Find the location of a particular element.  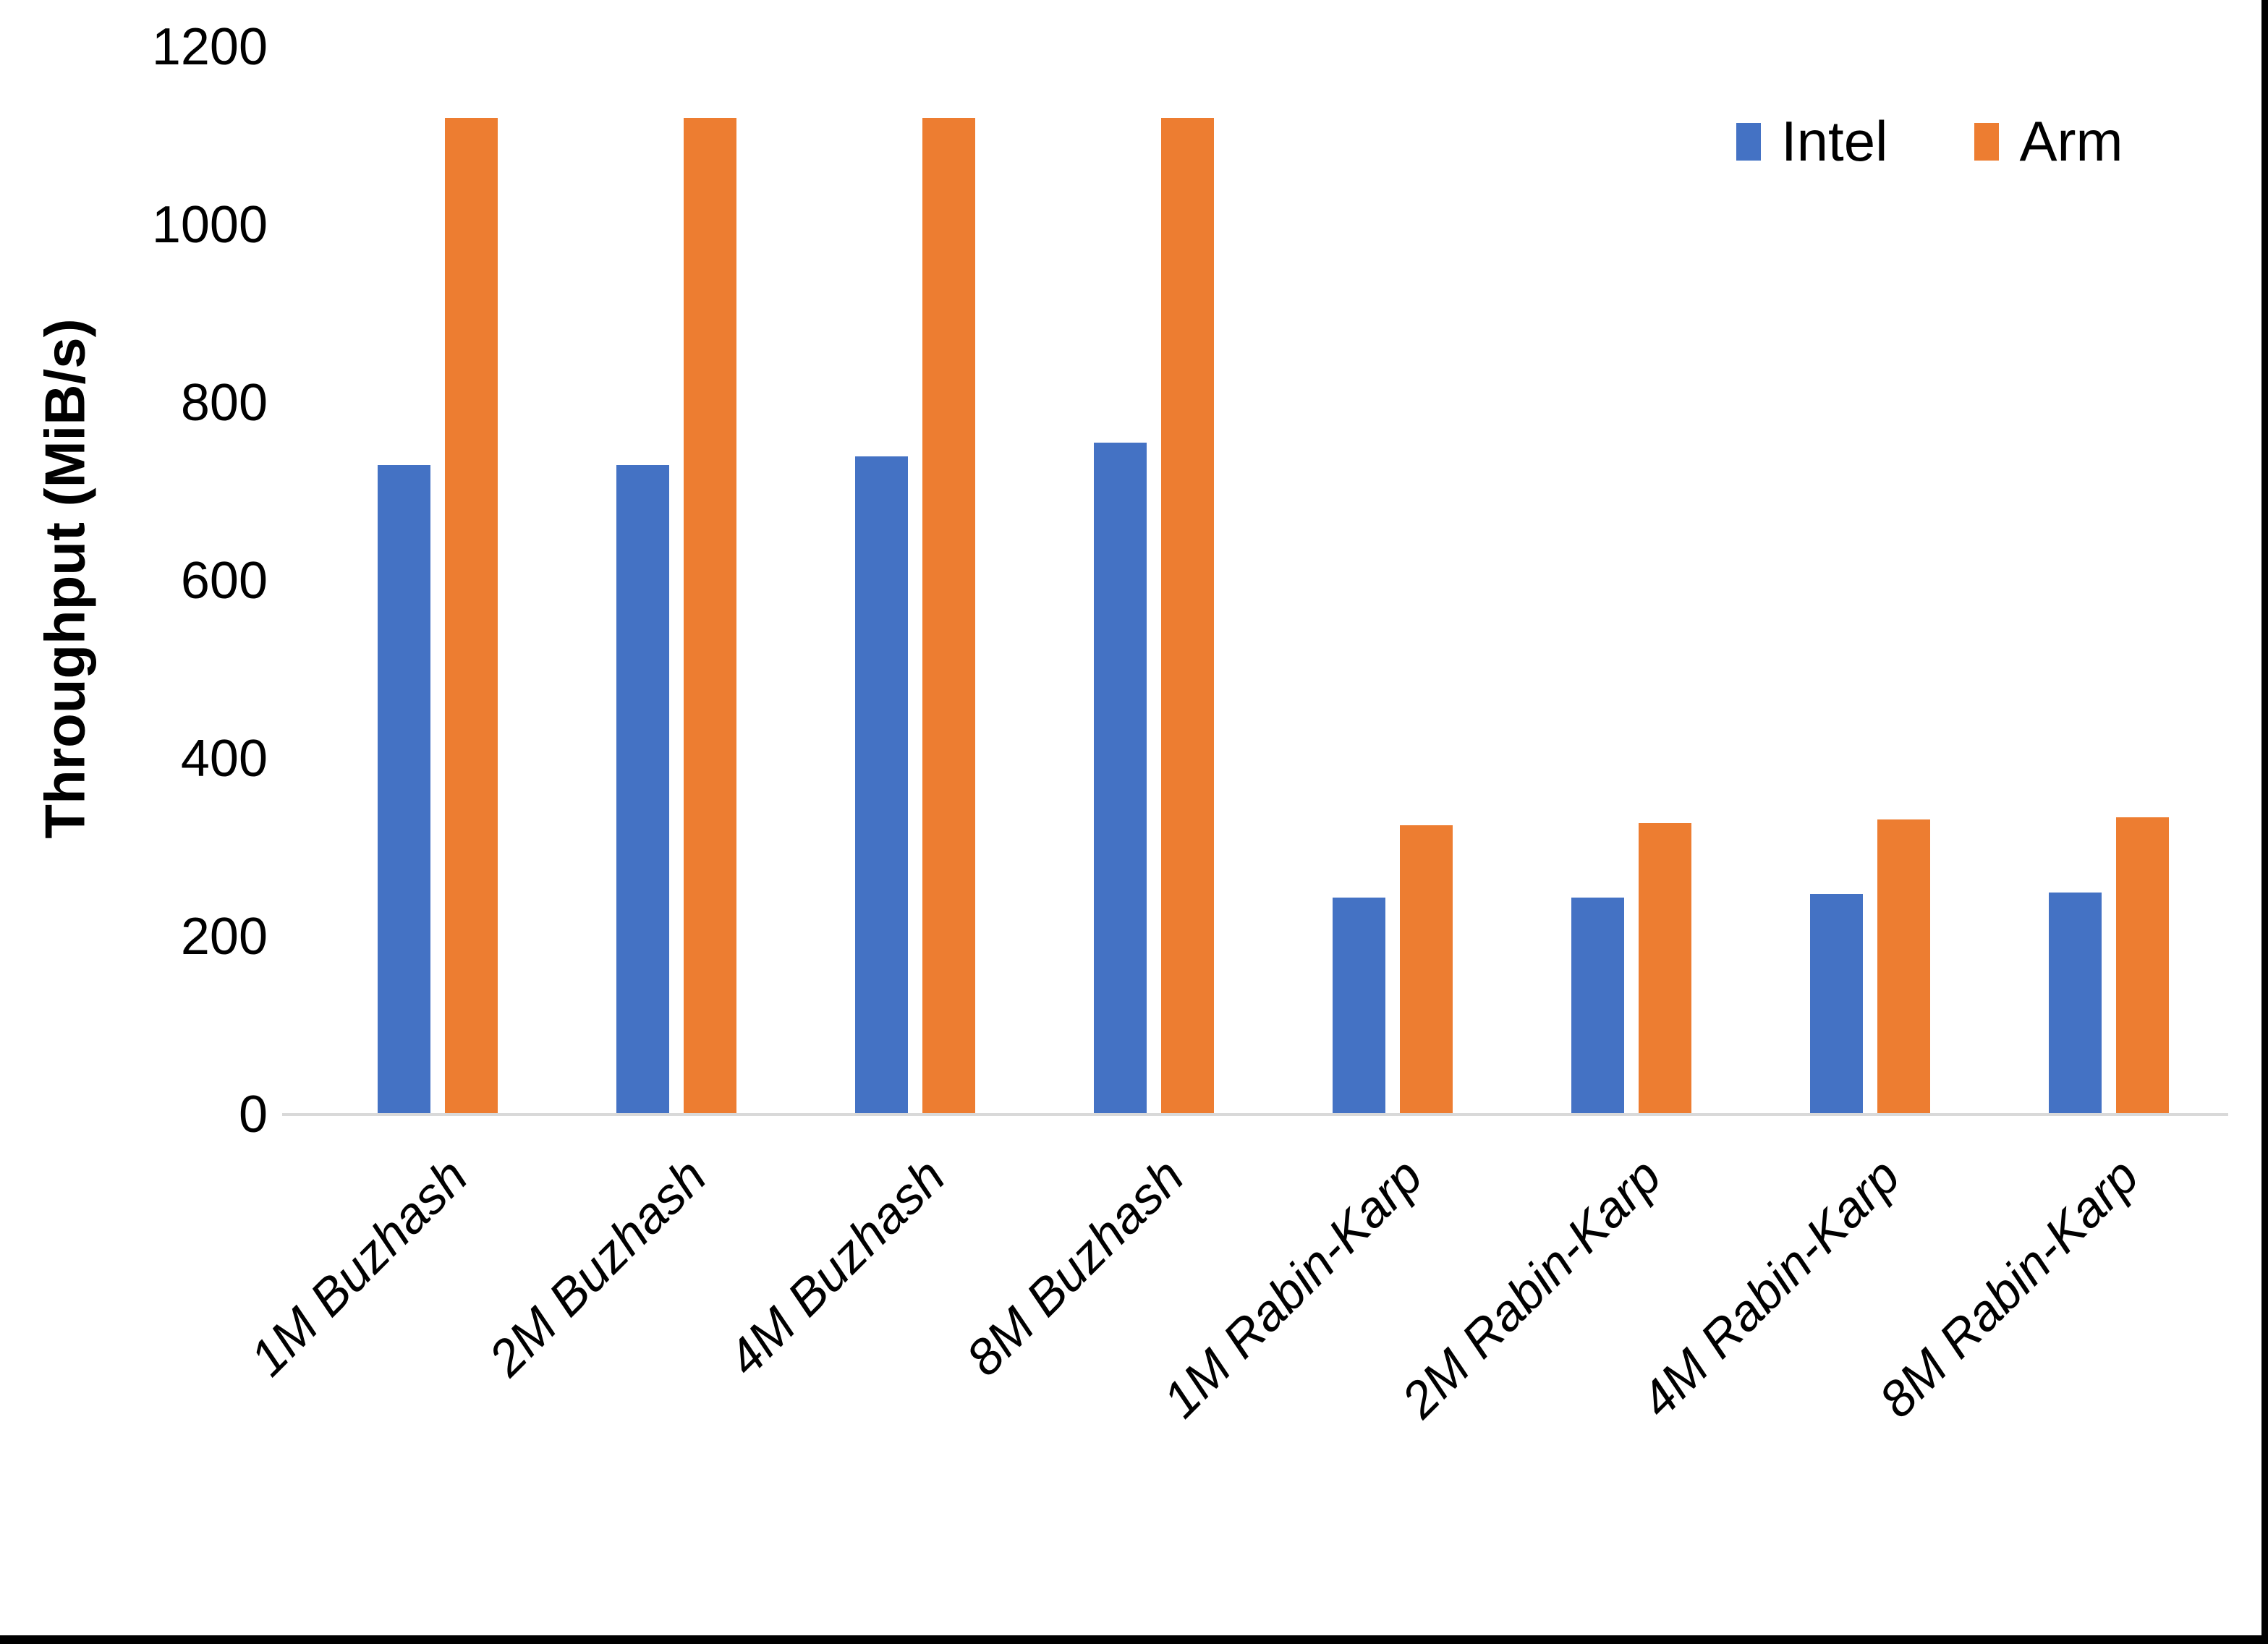

x-label-slot: 8M Rabin-Karp is located at coordinates (2048, 1339).